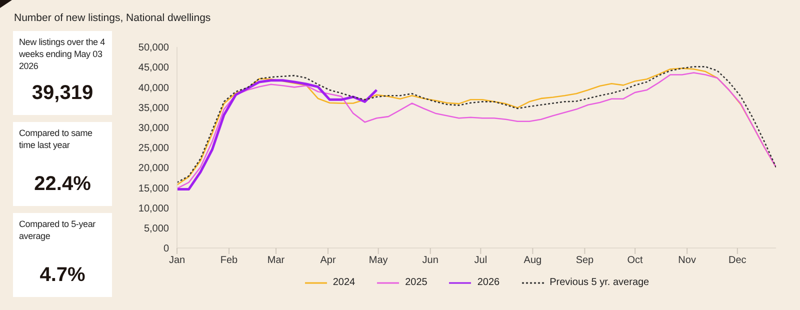  I want to click on x-tick-label: Sep, so click(585, 260).